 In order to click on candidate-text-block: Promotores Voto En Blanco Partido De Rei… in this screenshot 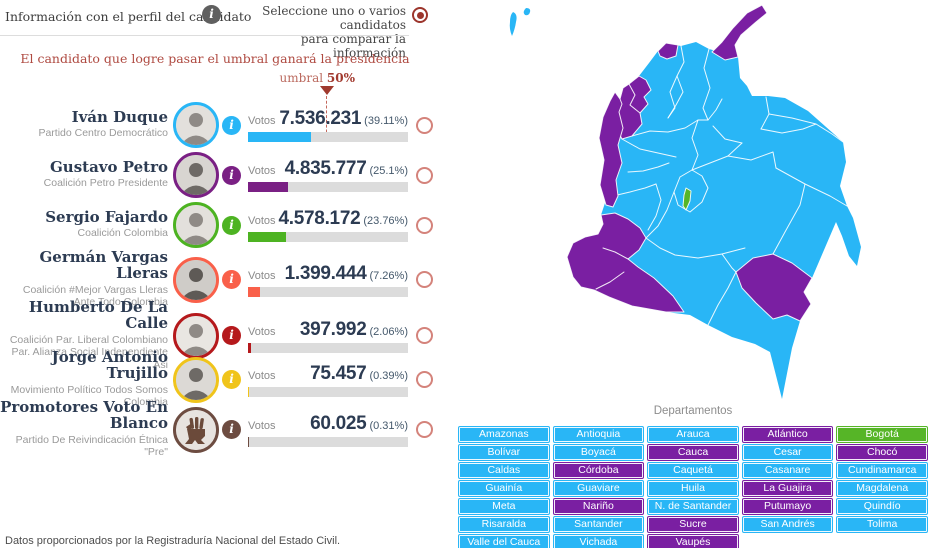, I will do `click(85, 428)`.